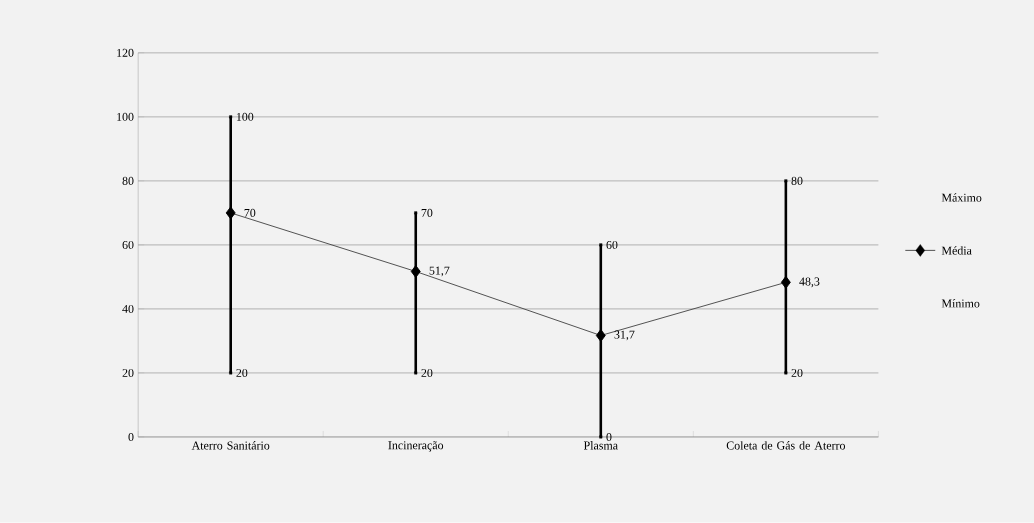  Describe the element at coordinates (245, 117) in the screenshot. I see `data-label: 100` at that location.